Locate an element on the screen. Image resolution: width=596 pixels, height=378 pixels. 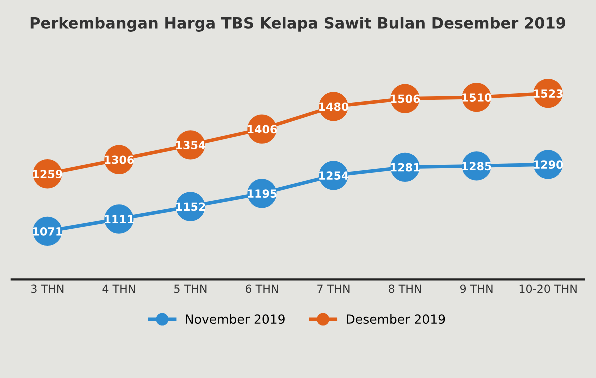
data-label: 1285 is located at coordinates (477, 166).